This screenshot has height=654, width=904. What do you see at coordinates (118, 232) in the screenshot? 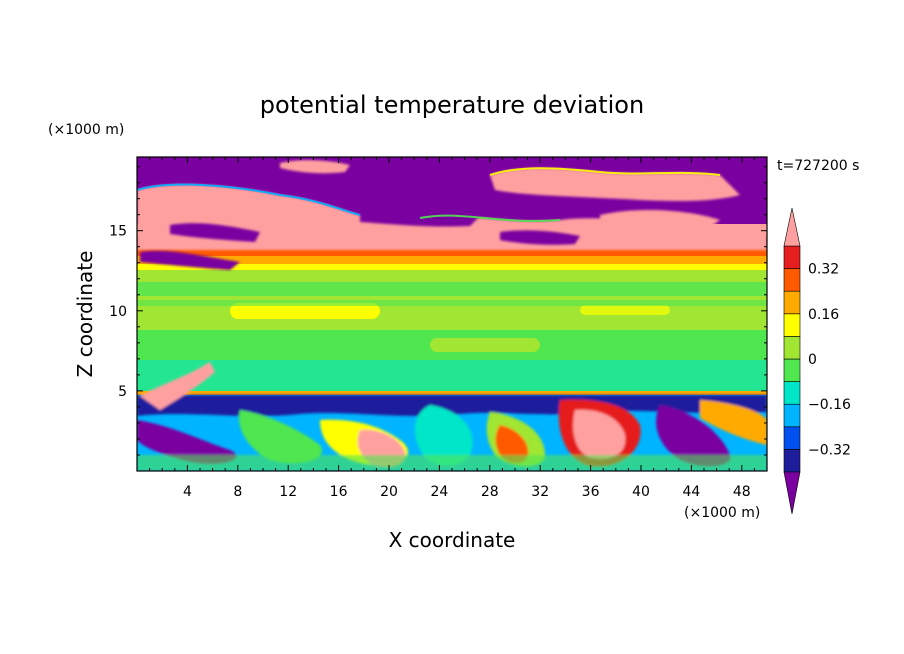
I see `y-tick-label: 15` at bounding box center [118, 232].